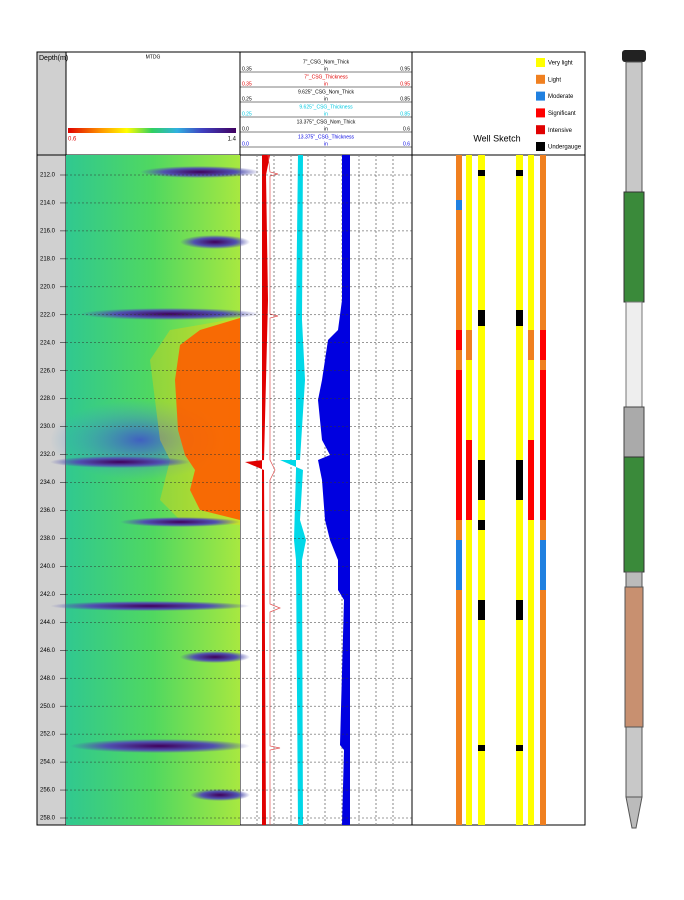 The height and width of the screenshot is (900, 684). I want to click on depth-tick-label: 218.0, so click(48, 259).